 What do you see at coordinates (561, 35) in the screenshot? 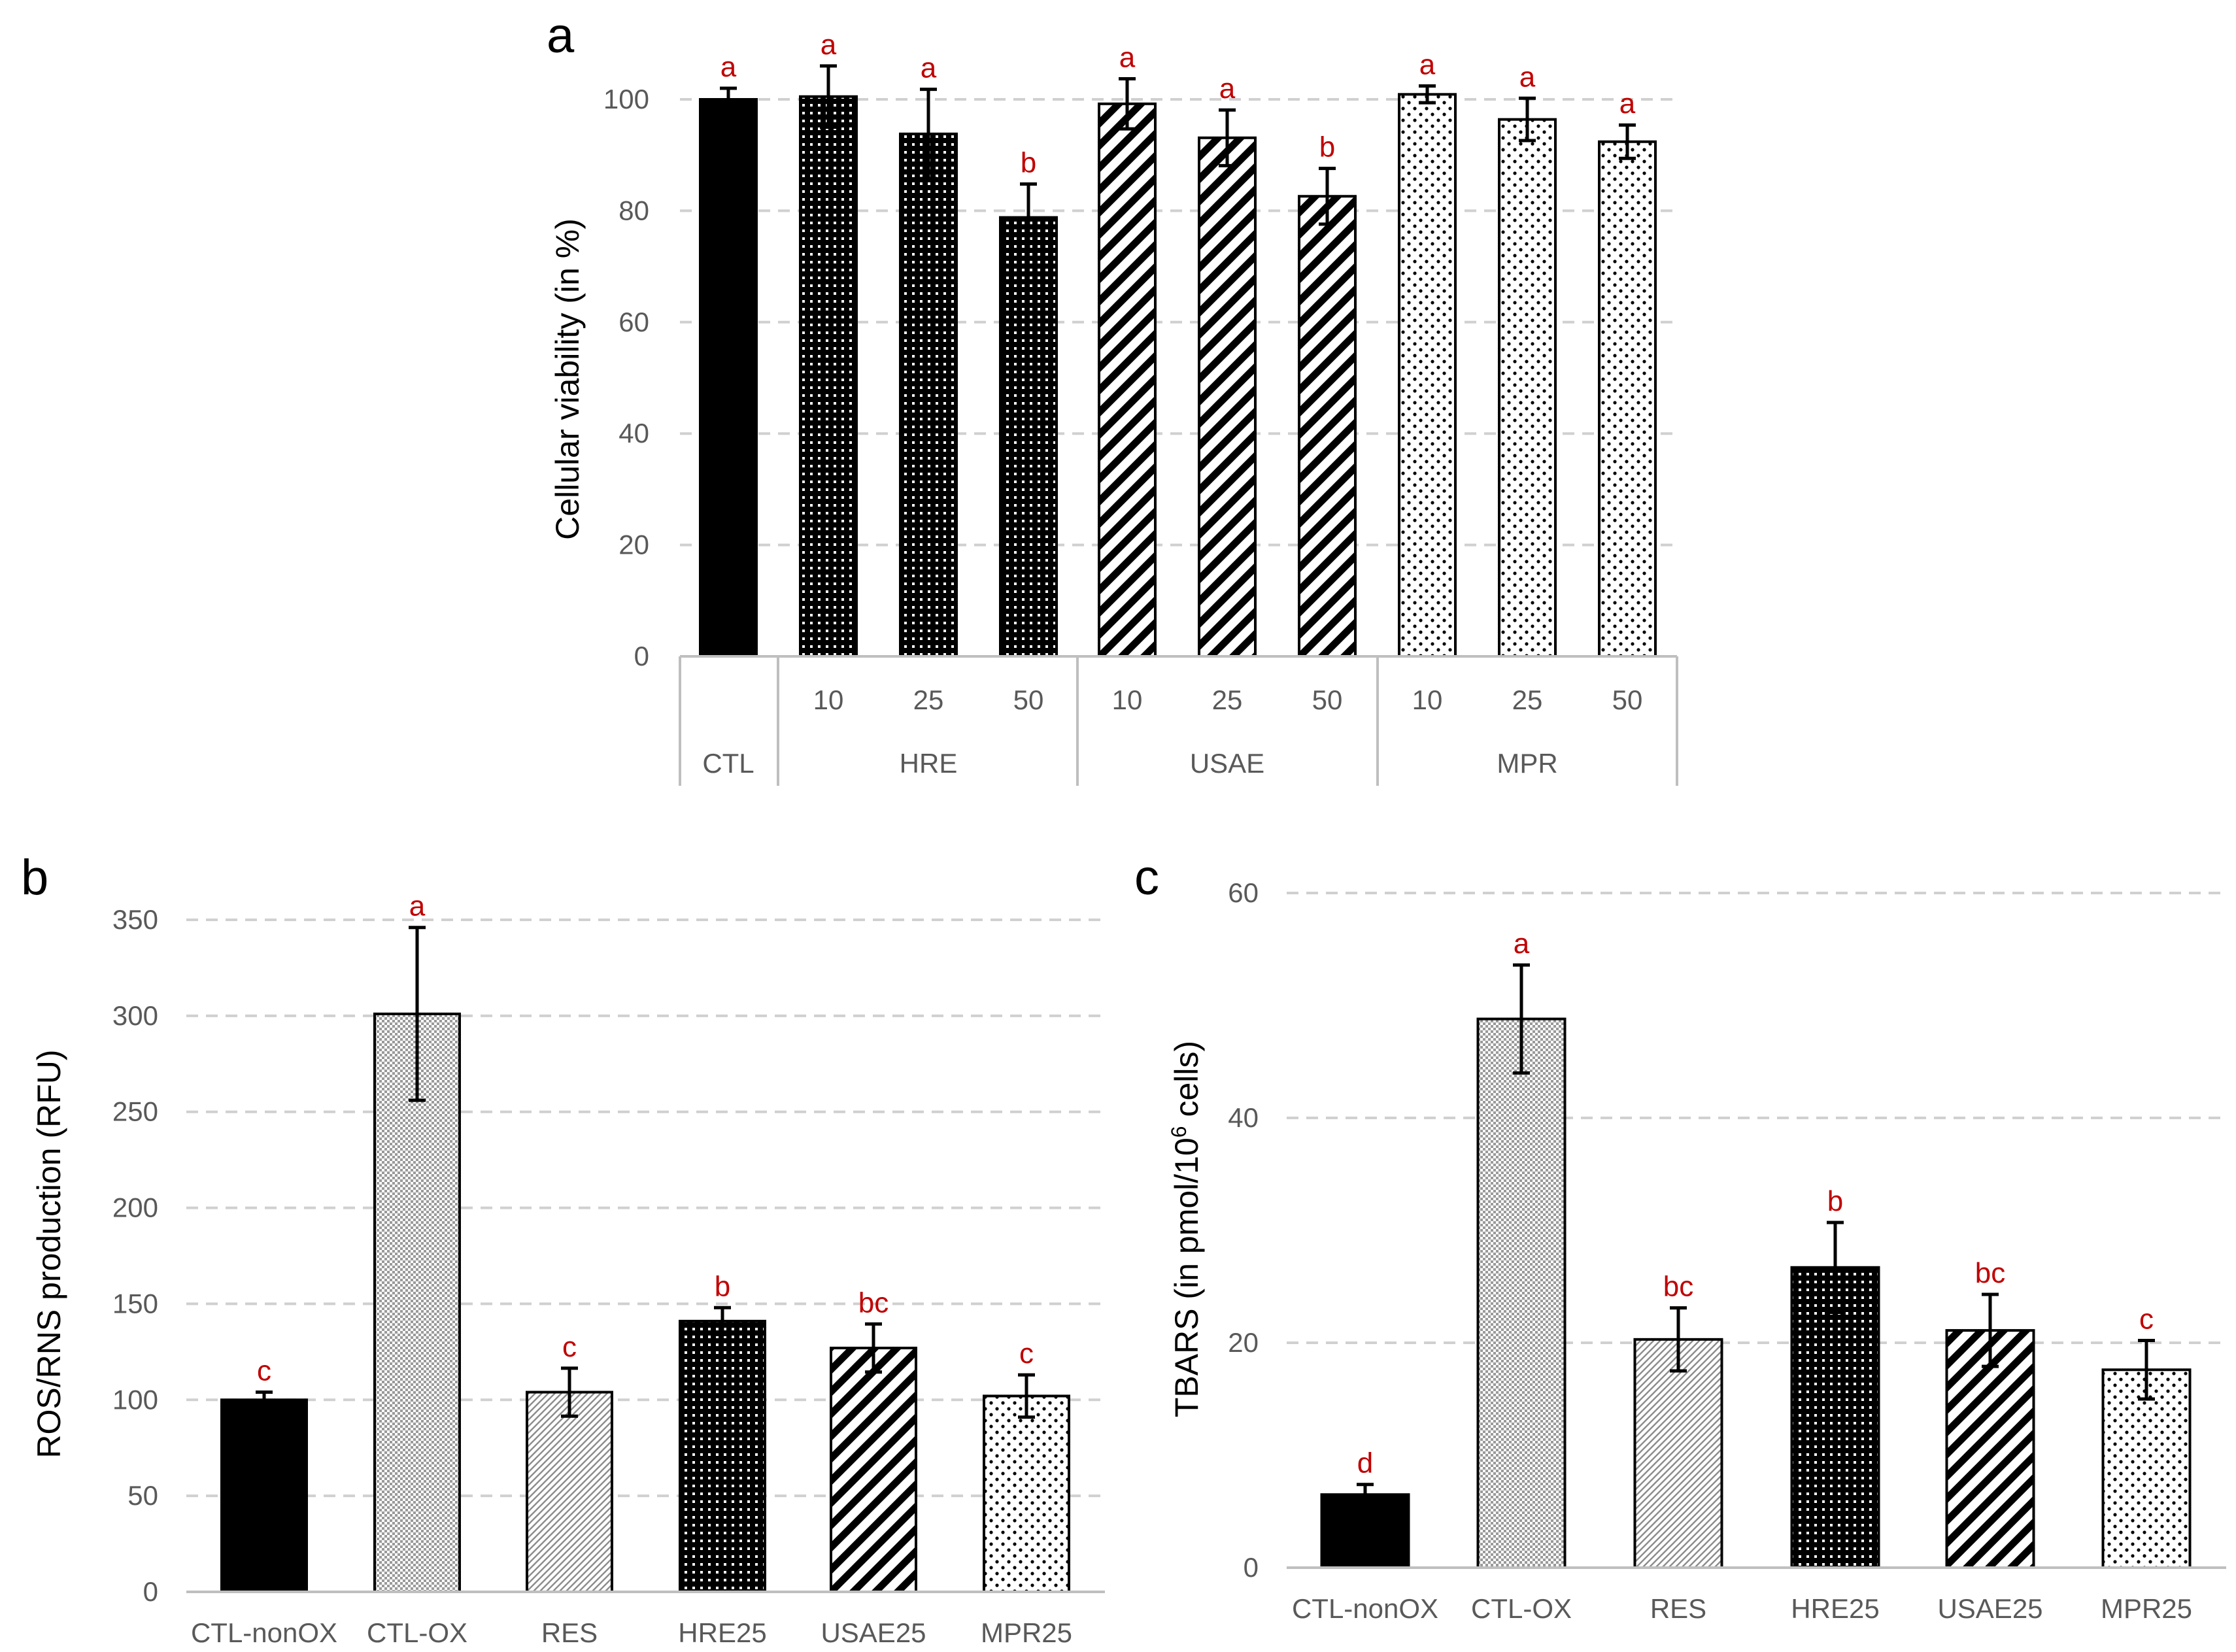
I see `panel-a-letter: a` at bounding box center [561, 35].